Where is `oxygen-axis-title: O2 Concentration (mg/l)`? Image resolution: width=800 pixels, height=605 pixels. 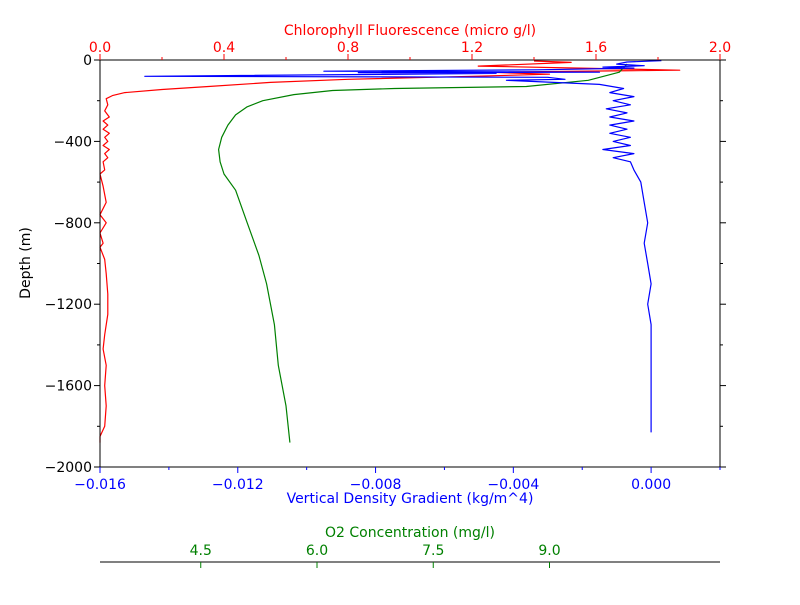
oxygen-axis-title: O2 Concentration (mg/l) is located at coordinates (410, 533).